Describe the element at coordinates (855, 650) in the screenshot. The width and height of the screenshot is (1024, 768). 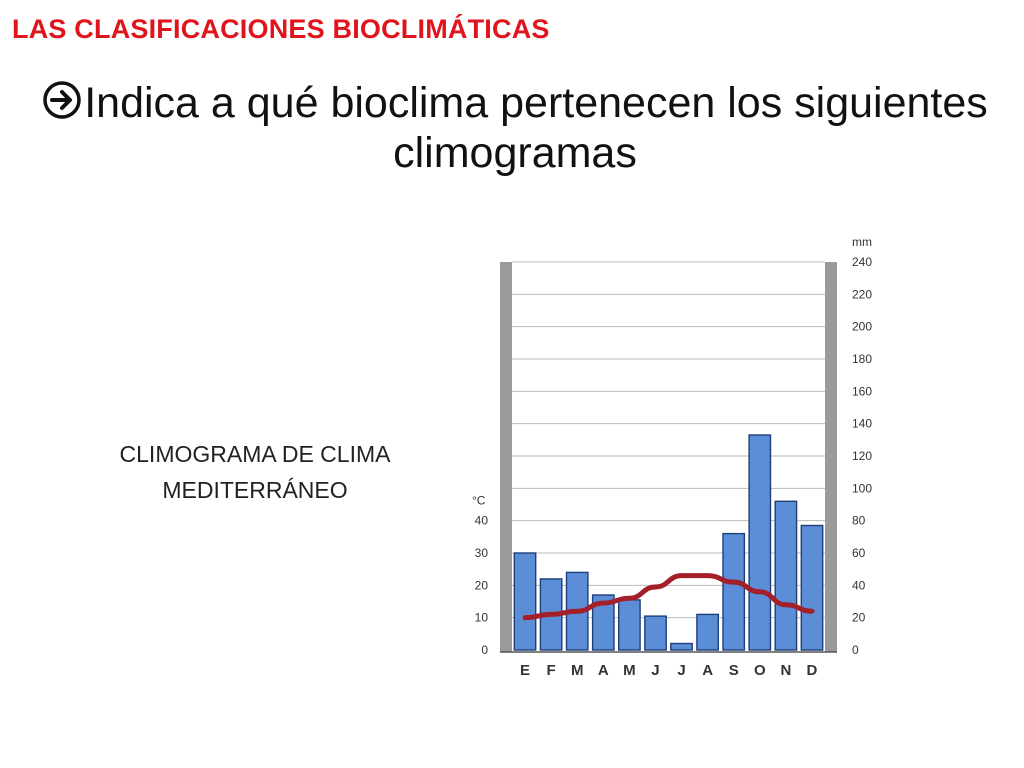
I see `right-tick-label: 0` at that location.